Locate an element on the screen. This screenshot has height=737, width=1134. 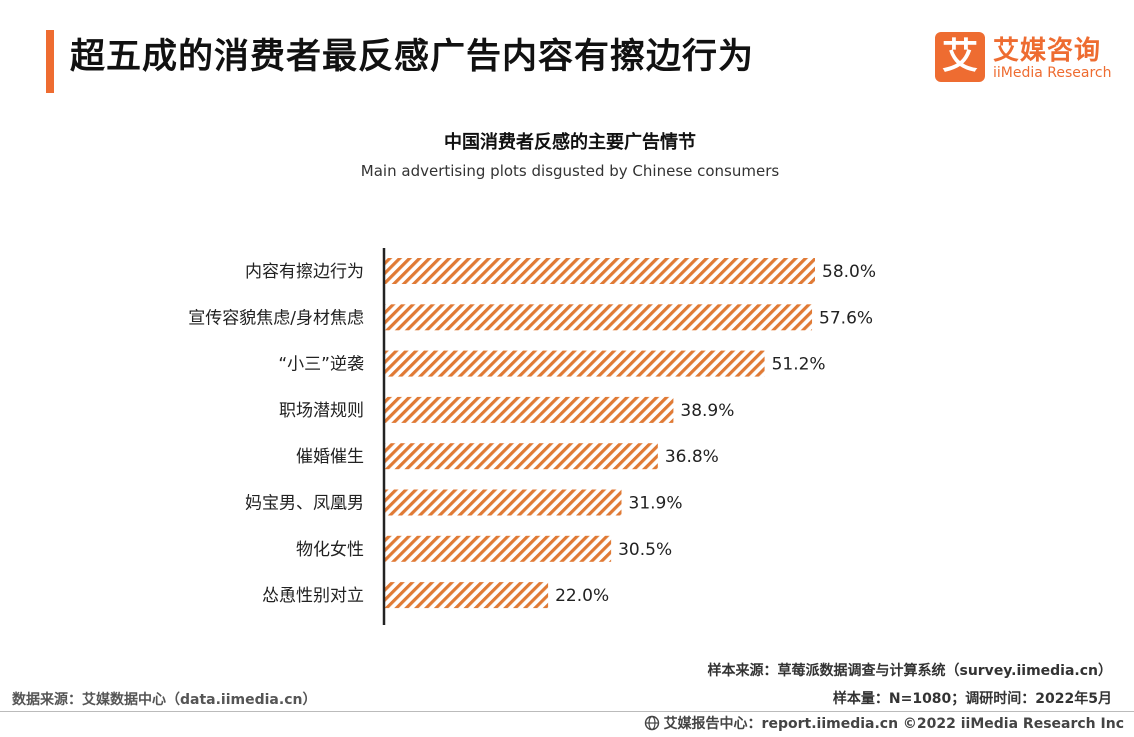
data-source-note: 数据来源：艾媒数据中心（data.iimedia.cn） is located at coordinates (164, 700).